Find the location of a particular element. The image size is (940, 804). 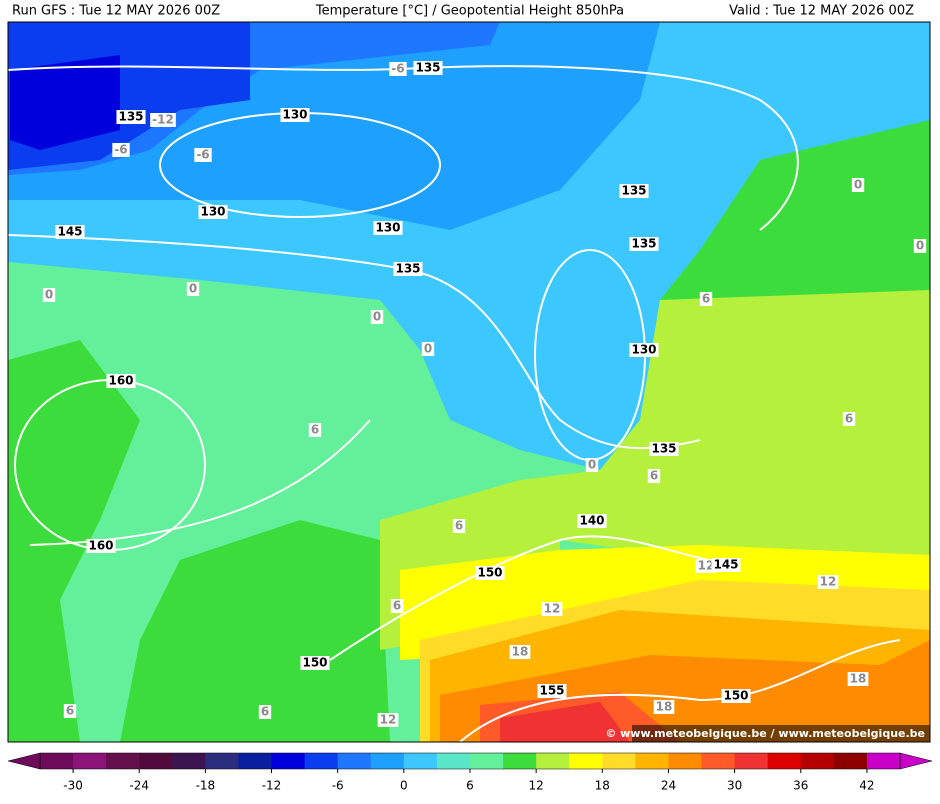

height-label: 155 is located at coordinates (551, 691).